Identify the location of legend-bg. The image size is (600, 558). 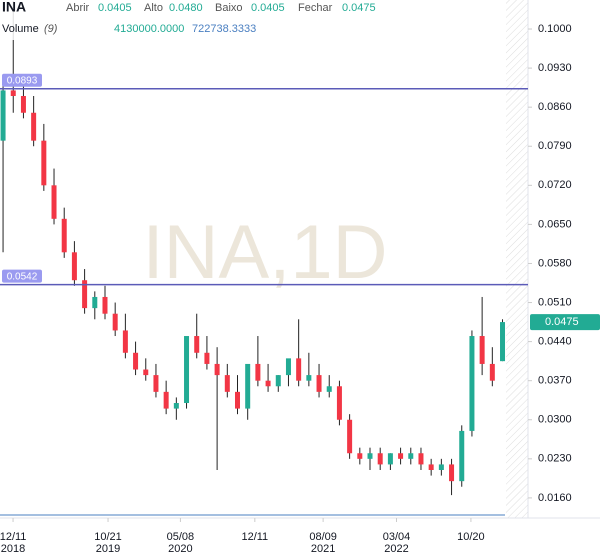
(115, 20).